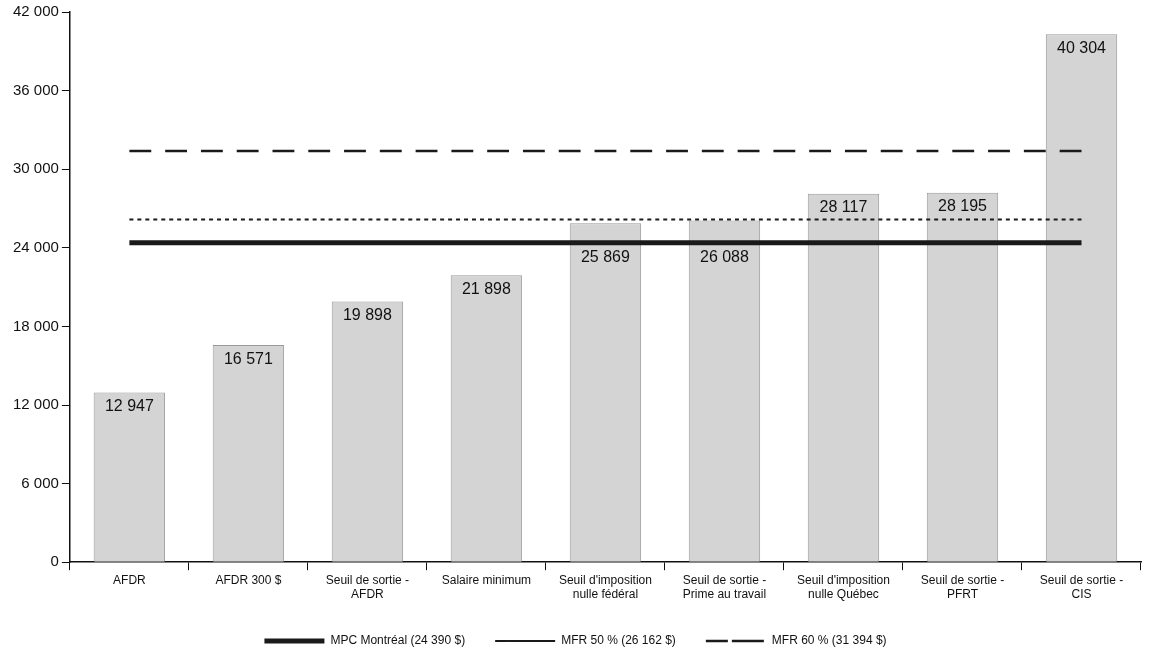 This screenshot has width=1161, height=667. What do you see at coordinates (248, 579) in the screenshot?
I see `x-tick-label: AFDR 300 $` at bounding box center [248, 579].